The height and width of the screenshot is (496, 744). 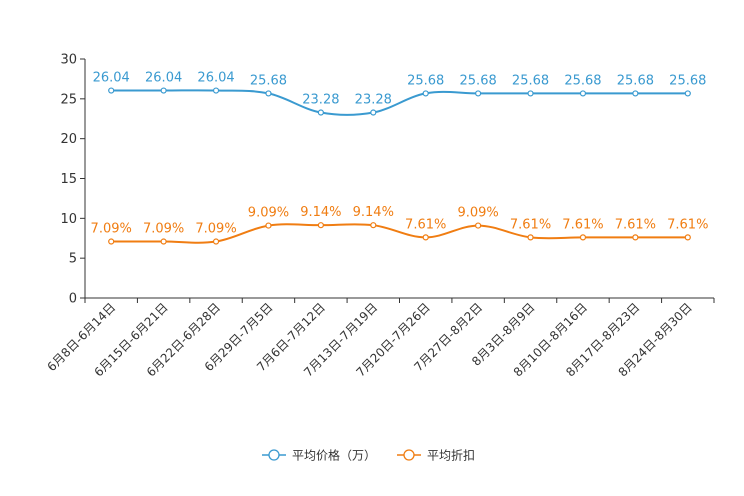 I want to click on y-tick-label: 30, so click(x=68, y=60).